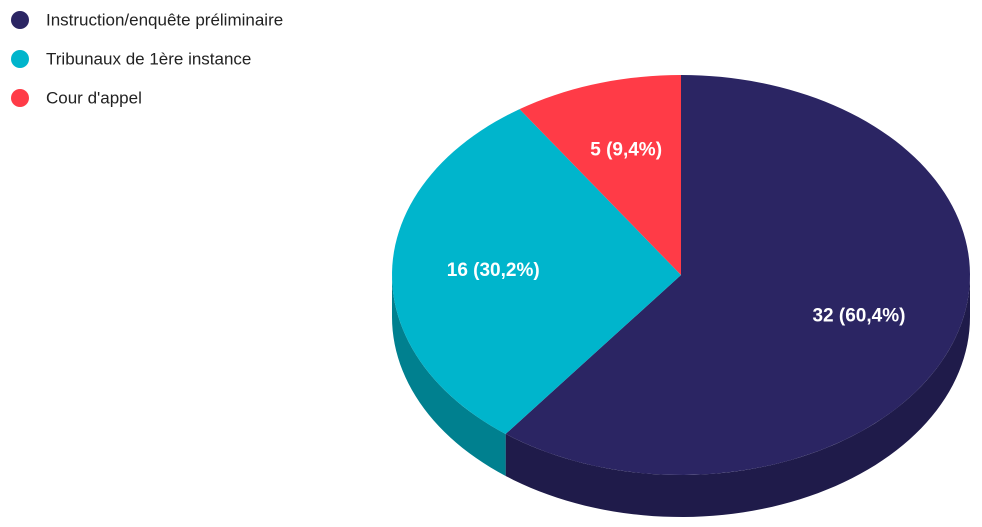 The image size is (982, 527). Describe the element at coordinates (600, 175) in the screenshot. I see `slice` at that location.